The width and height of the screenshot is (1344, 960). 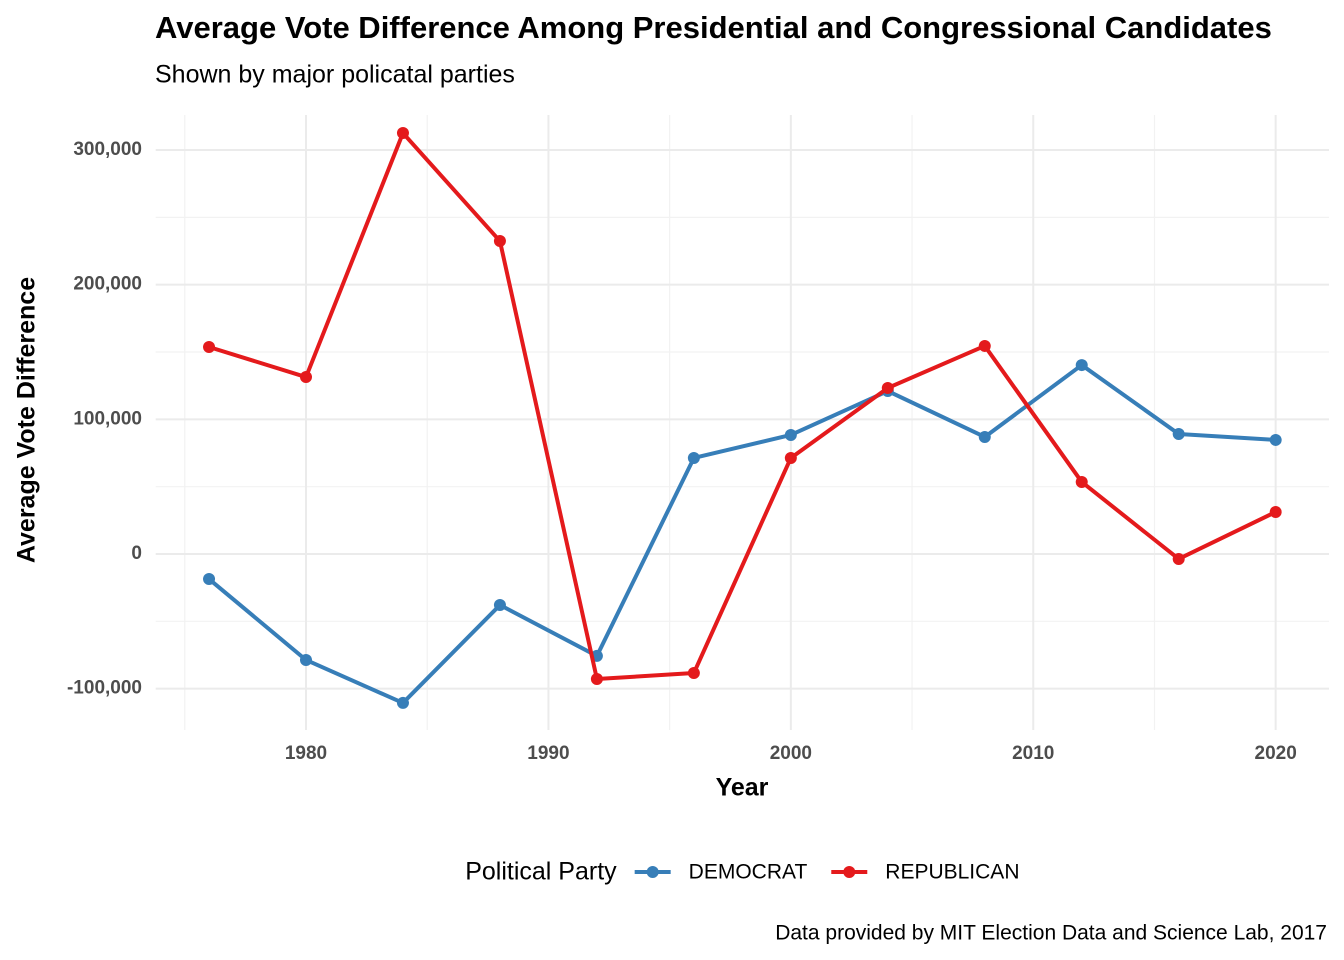 What do you see at coordinates (1276, 753) in the screenshot?
I see `x-tick-label: 2020` at bounding box center [1276, 753].